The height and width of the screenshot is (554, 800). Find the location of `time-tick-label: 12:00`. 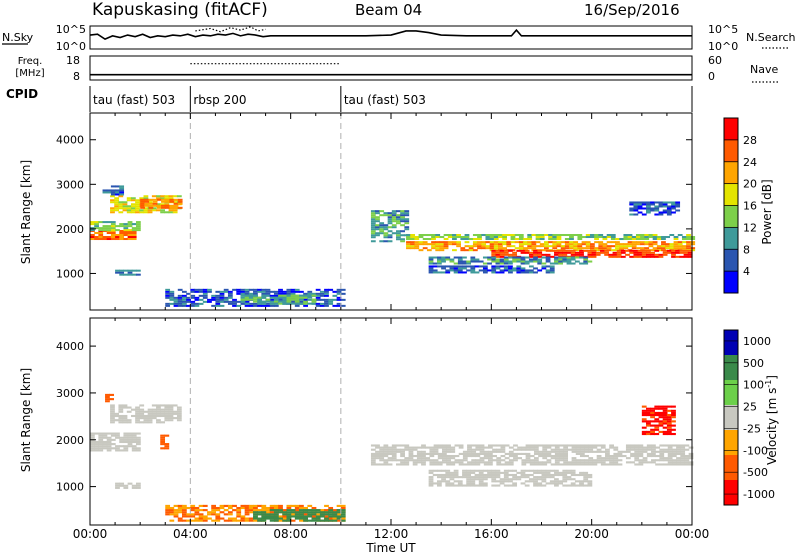

time-tick-label: 12:00 is located at coordinates (391, 534).